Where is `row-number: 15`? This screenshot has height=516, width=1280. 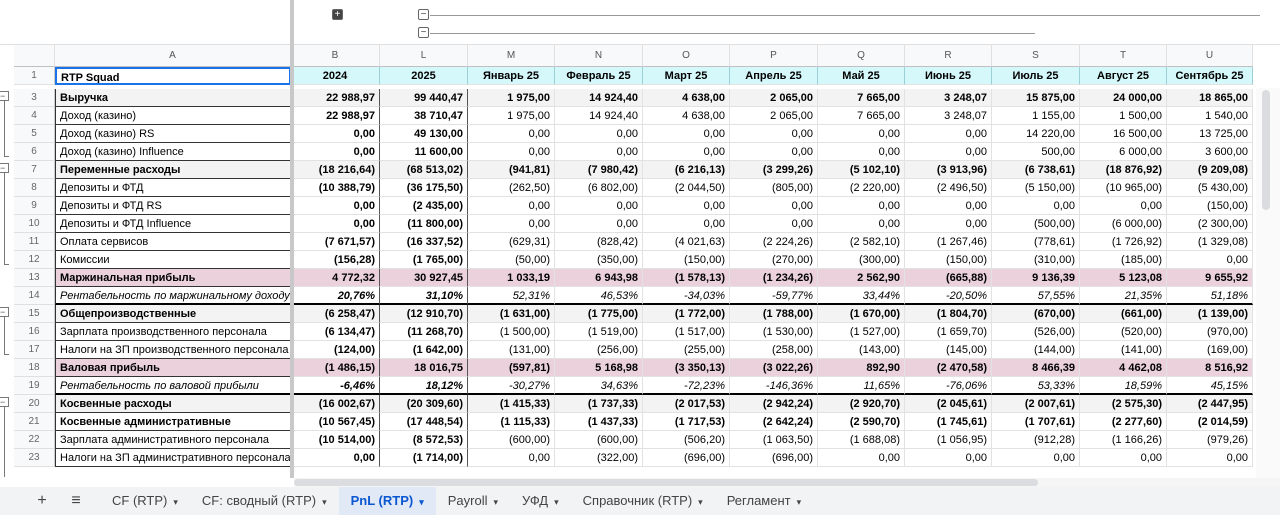
row-number: 15 is located at coordinates (34, 314).